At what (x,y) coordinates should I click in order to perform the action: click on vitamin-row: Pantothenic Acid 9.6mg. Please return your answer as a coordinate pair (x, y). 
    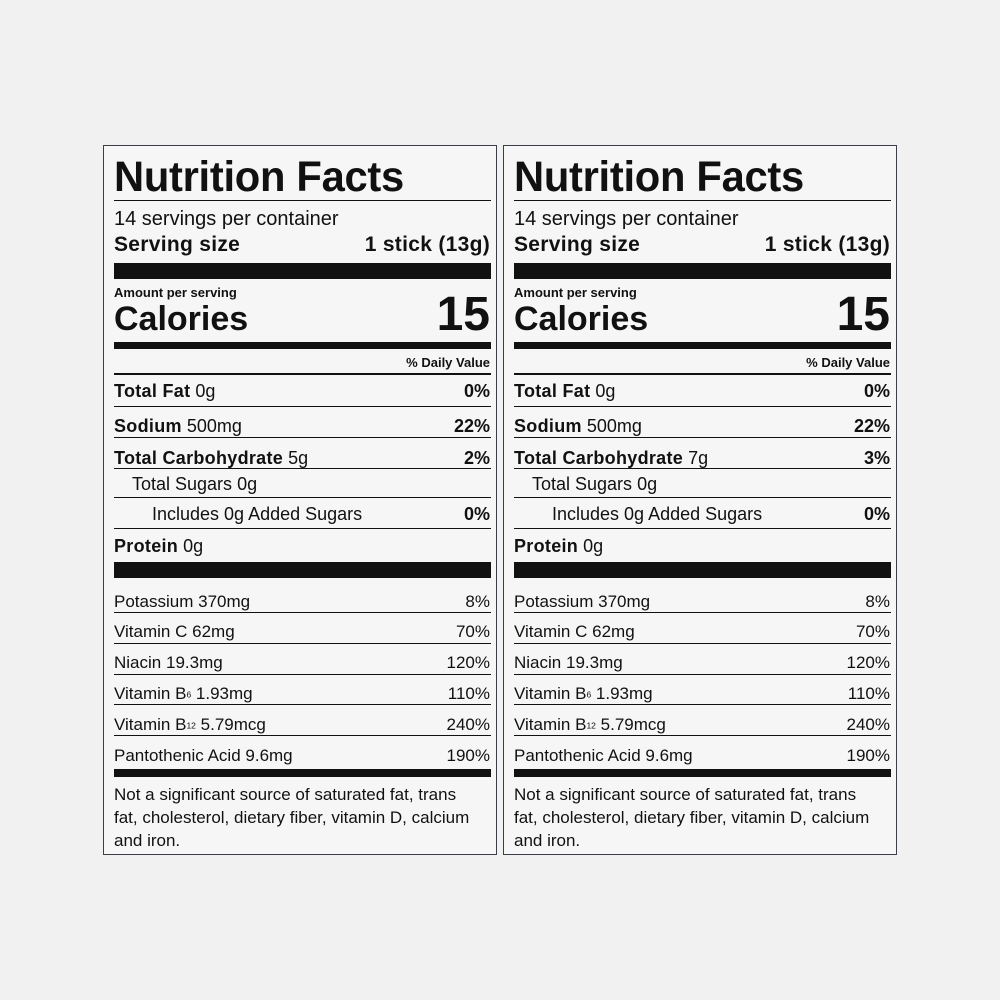
    Looking at the image, I should click on (603, 755).